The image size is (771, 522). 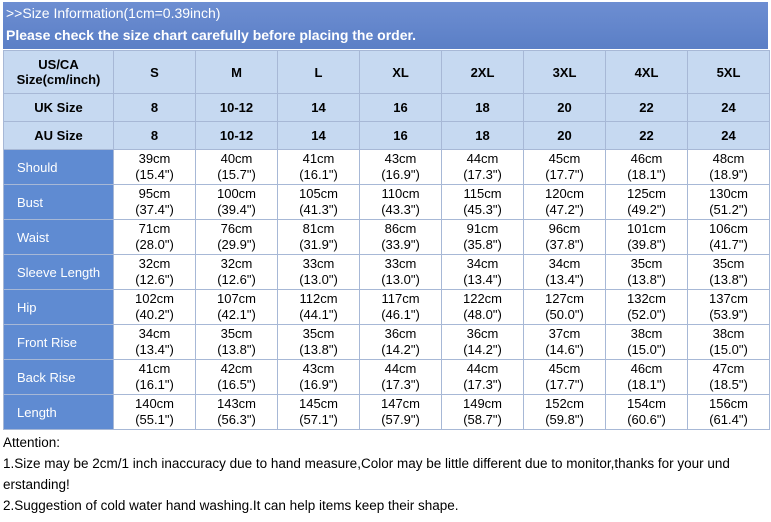 I want to click on row-label: AU Size, so click(x=58, y=135).